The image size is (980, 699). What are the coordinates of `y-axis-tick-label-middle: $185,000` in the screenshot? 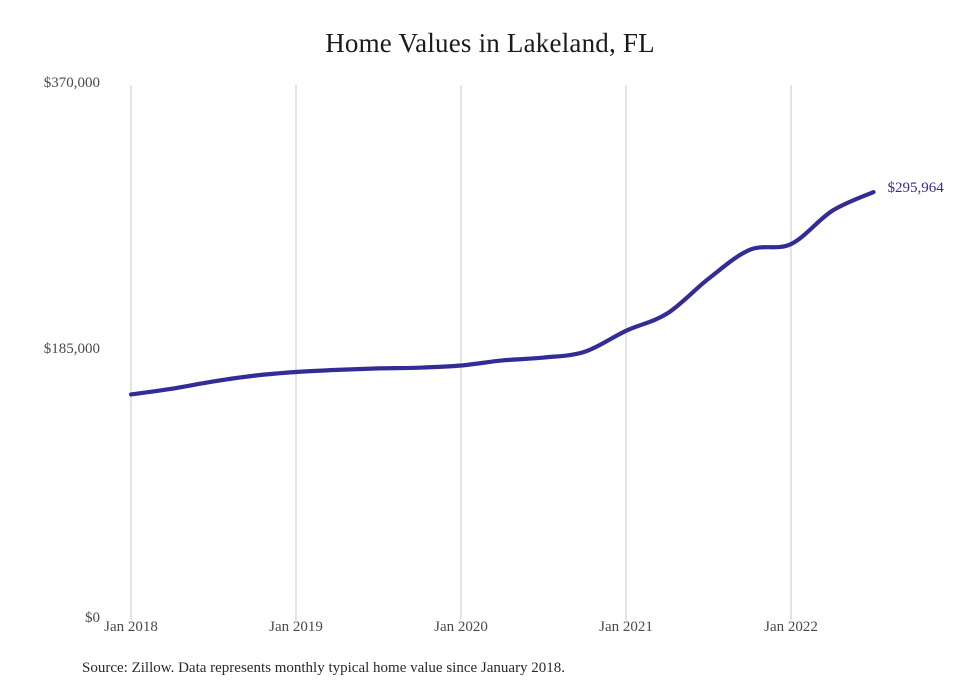 It's located at (71, 349).